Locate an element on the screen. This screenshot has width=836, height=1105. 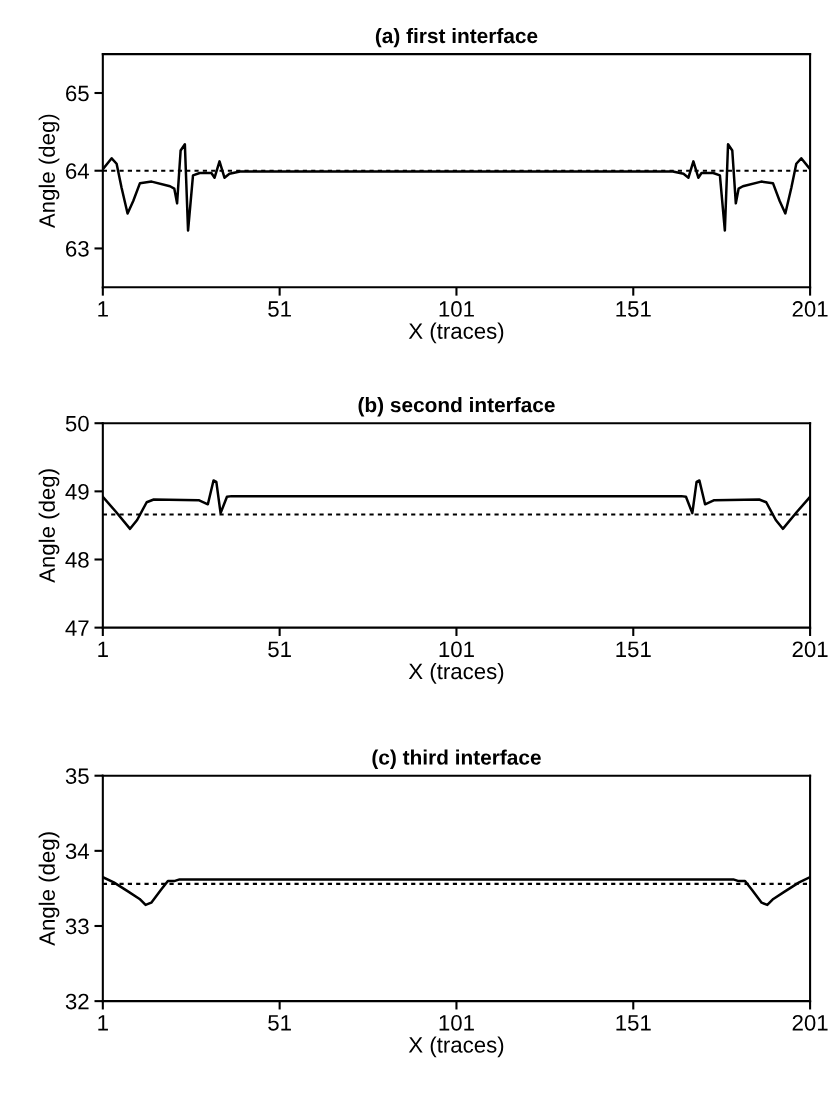
y-tick-label: 64 is located at coordinates (77, 171).